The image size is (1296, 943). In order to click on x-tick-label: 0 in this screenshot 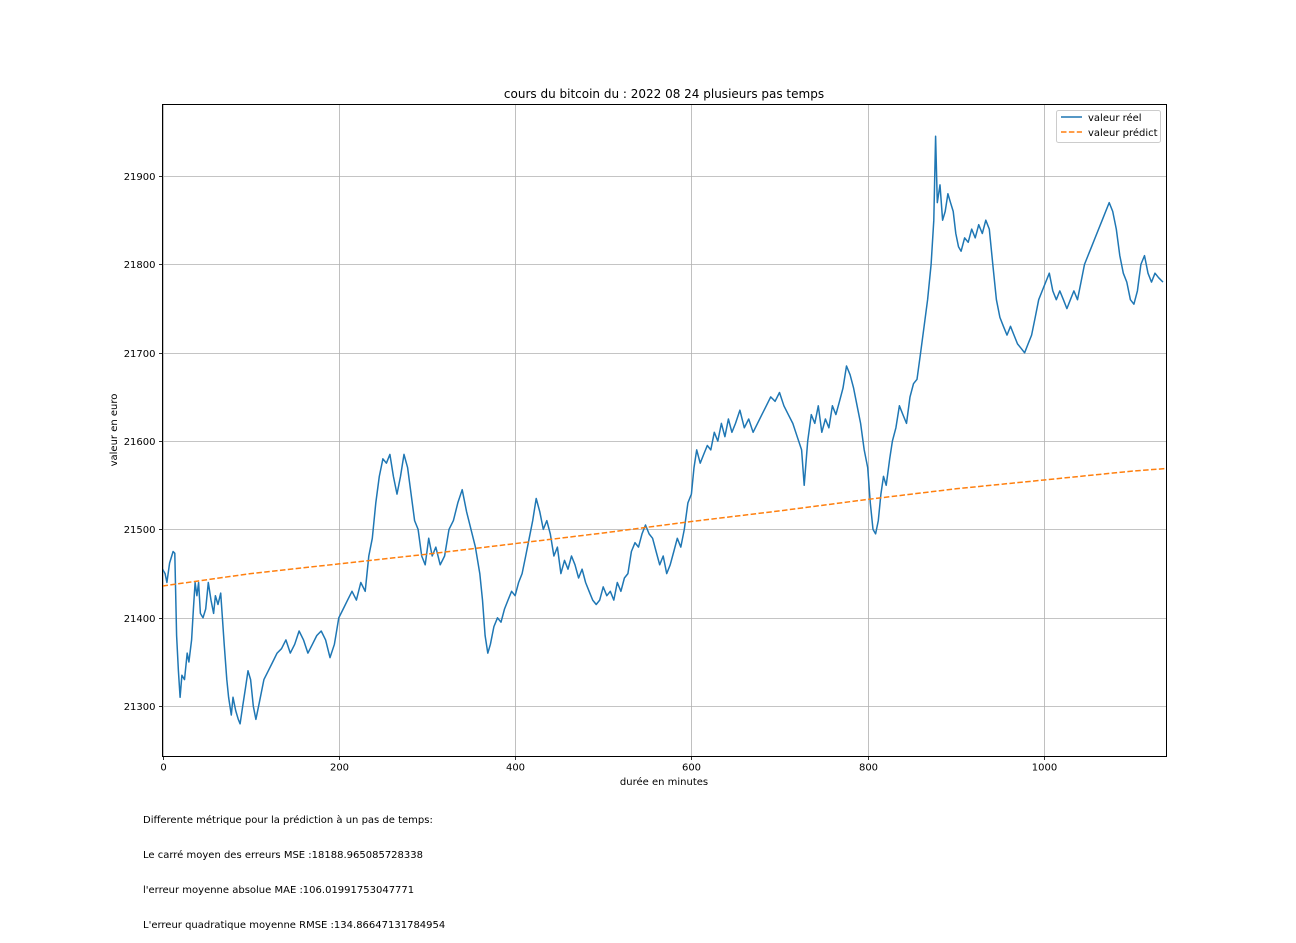, I will do `click(163, 768)`.